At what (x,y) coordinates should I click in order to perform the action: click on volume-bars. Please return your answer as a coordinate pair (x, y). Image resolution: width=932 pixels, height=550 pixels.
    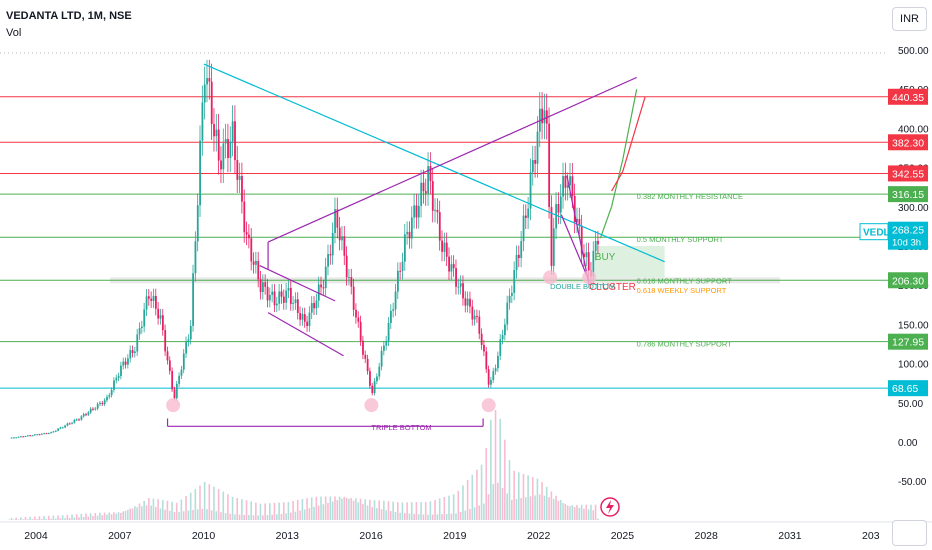
    Looking at the image, I should click on (303, 465).